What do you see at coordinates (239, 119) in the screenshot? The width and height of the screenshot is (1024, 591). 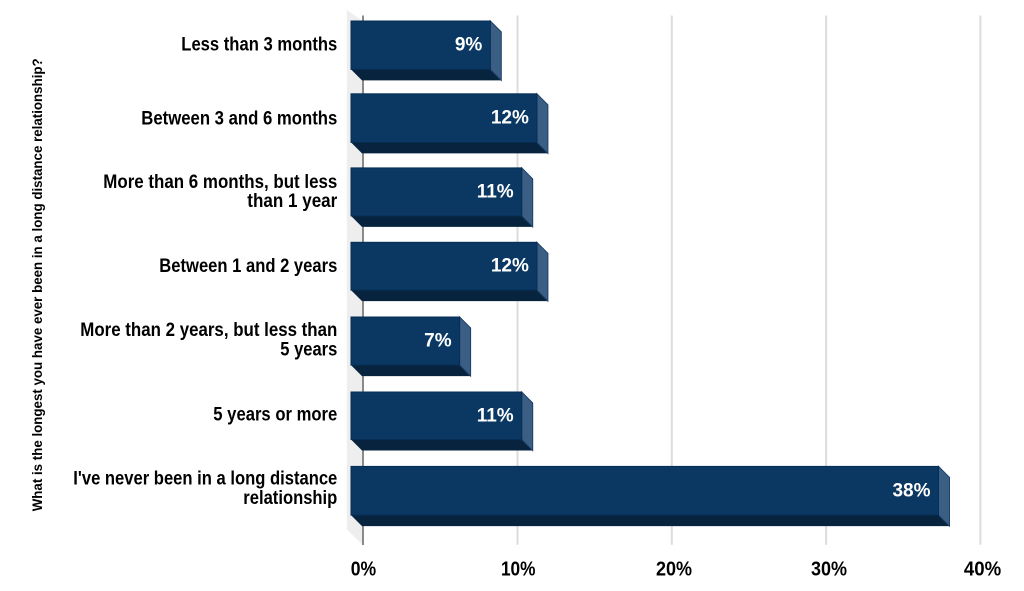 I see `svg-text: Between 3 and 6 months` at bounding box center [239, 119].